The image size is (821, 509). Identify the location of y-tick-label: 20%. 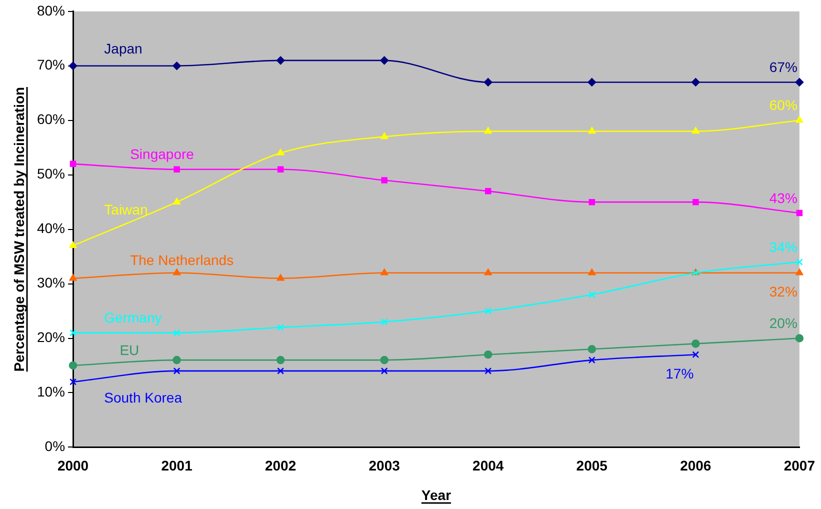
(51, 337).